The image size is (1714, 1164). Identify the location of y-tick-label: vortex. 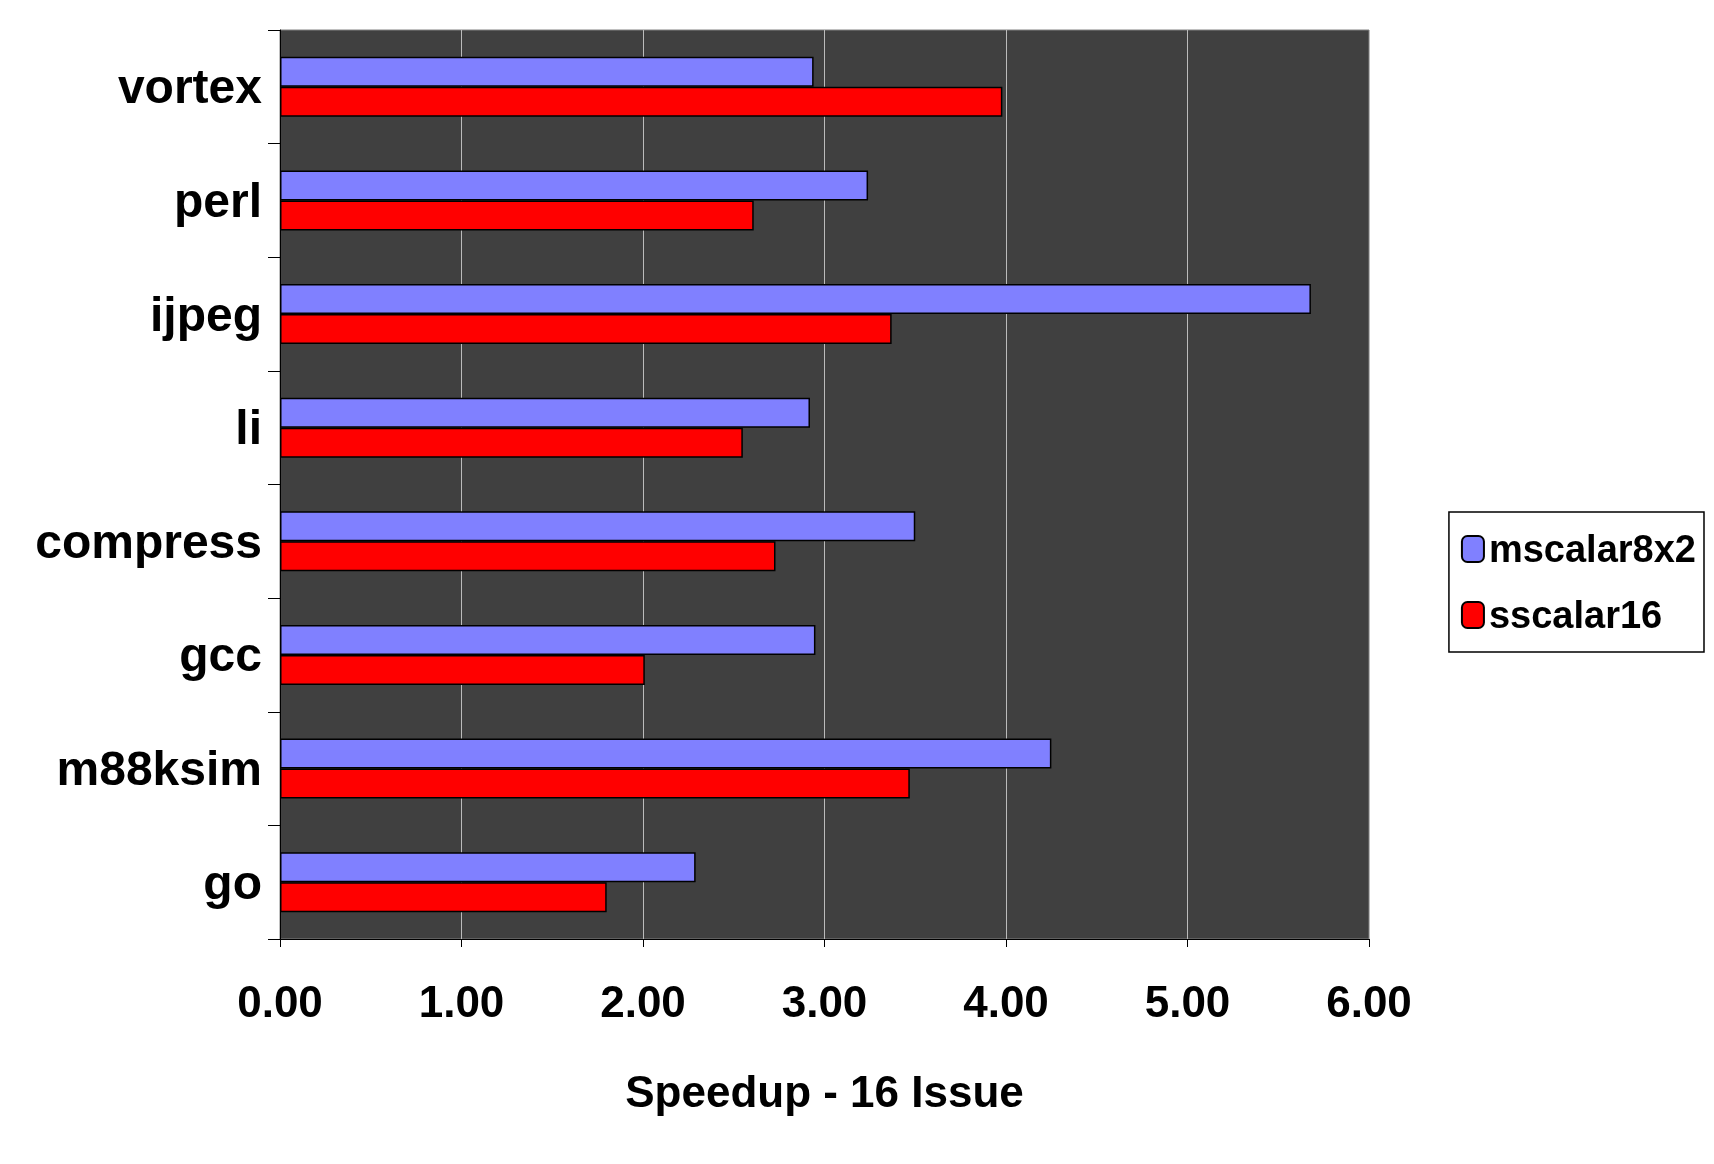
(190, 87).